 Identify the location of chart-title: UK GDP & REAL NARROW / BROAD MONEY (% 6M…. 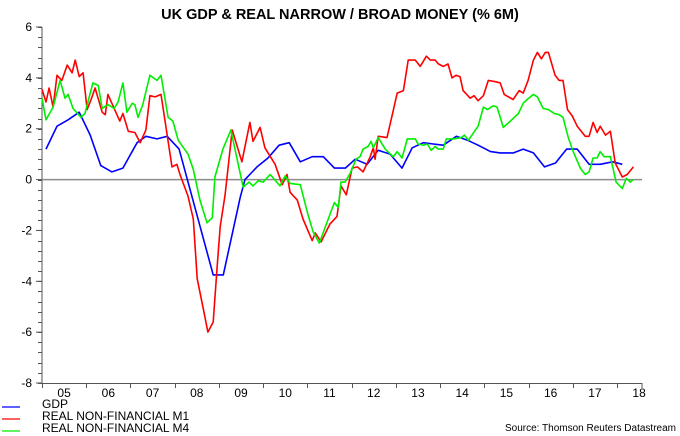
(340, 15).